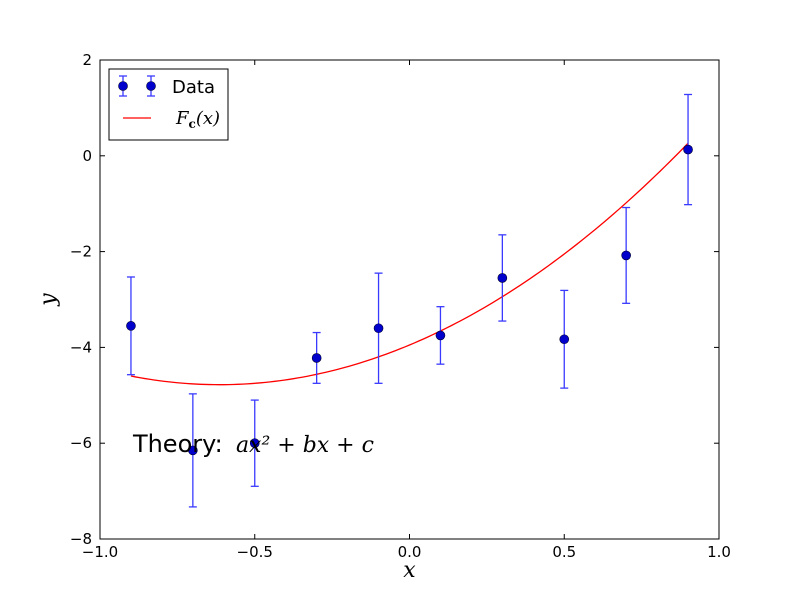 This screenshot has height=600, width=800. Describe the element at coordinates (100, 552) in the screenshot. I see `x-tick-label: −1.0` at that location.